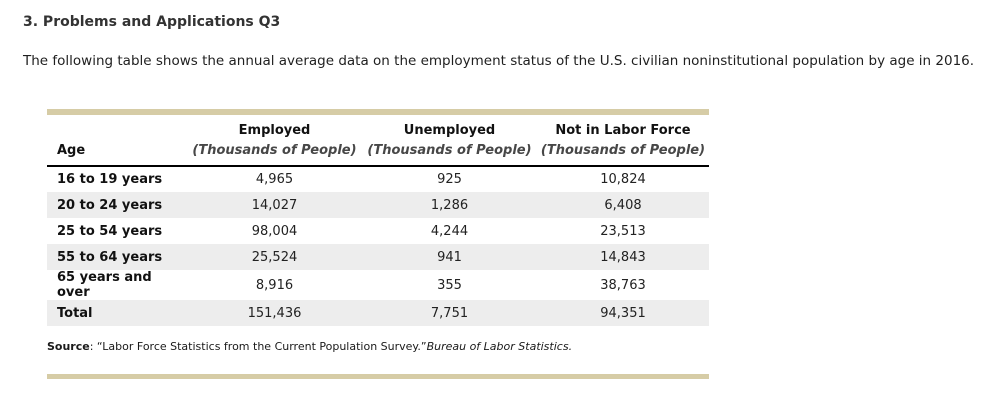 This screenshot has width=988, height=417. Describe the element at coordinates (378, 231) in the screenshot. I see `table-row: 25 to 54 years 98,004 4,244 23,513` at that location.